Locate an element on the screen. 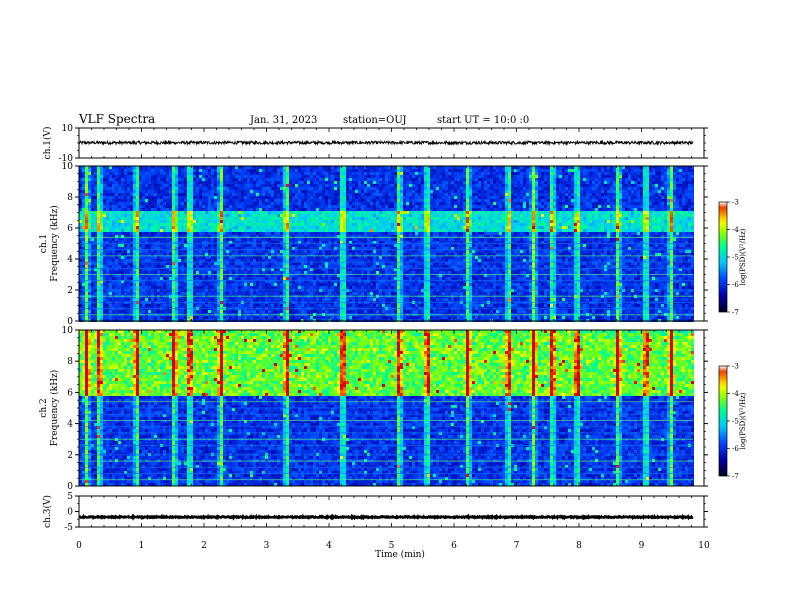  y-axis-label-1: ch.1Frequency (kHz) is located at coordinates (49, 243).